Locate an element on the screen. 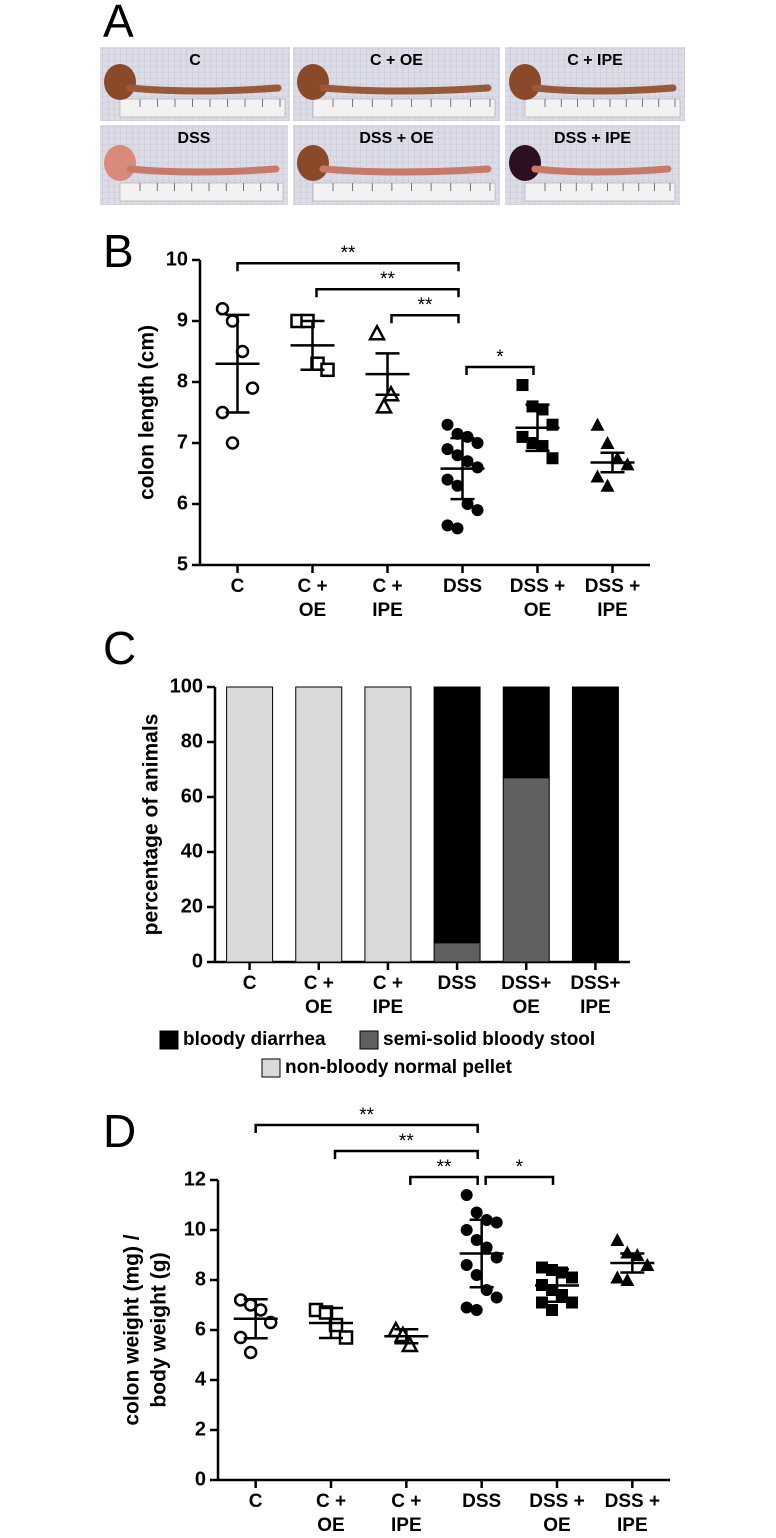 The height and width of the screenshot is (1538, 776). x-tick-label-line: DSS + is located at coordinates (556, 1501).